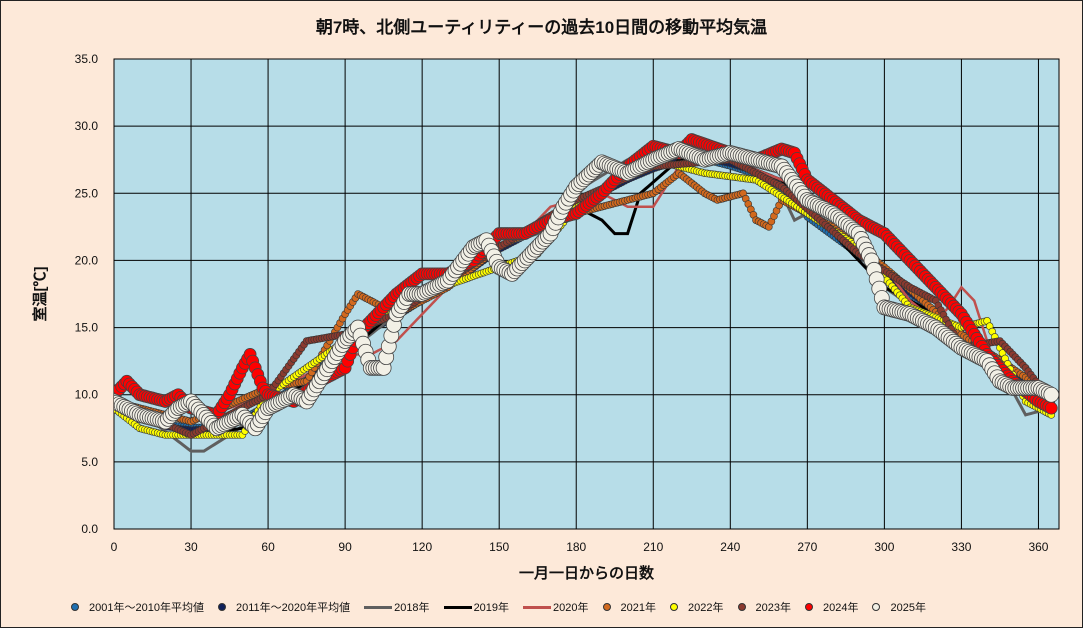 Image resolution: width=1083 pixels, height=628 pixels. I want to click on y-axis-label: 室温[℃], so click(40, 294).